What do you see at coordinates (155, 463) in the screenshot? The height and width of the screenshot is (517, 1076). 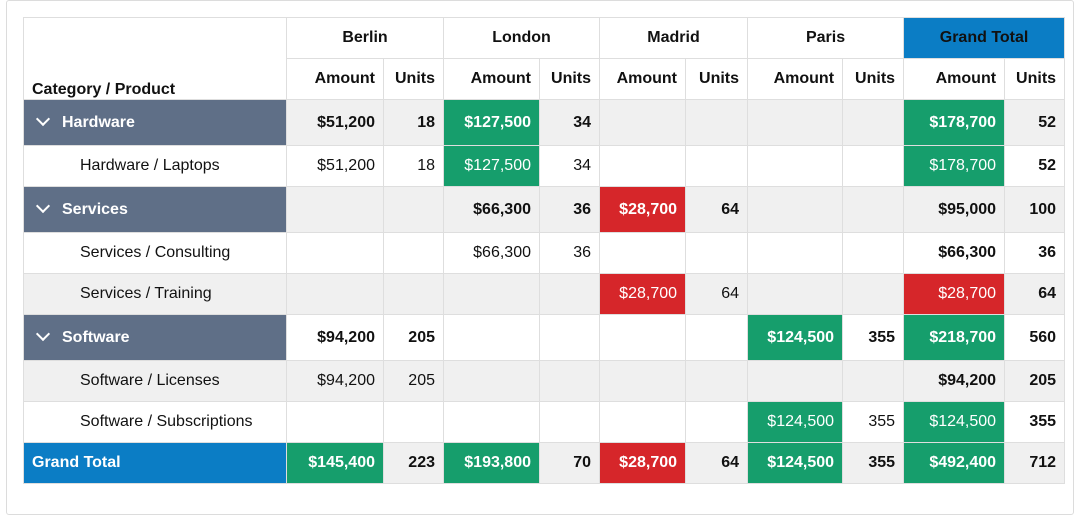 I see `grand-total-label: Grand Total` at bounding box center [155, 463].